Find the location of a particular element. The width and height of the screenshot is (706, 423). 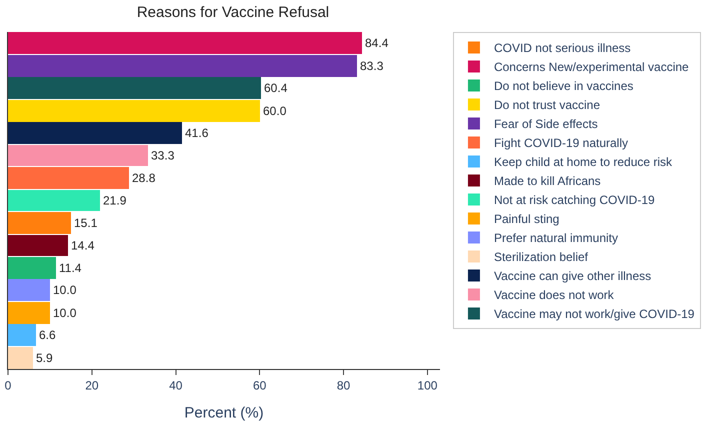

data-label: 6.6 is located at coordinates (47, 335).